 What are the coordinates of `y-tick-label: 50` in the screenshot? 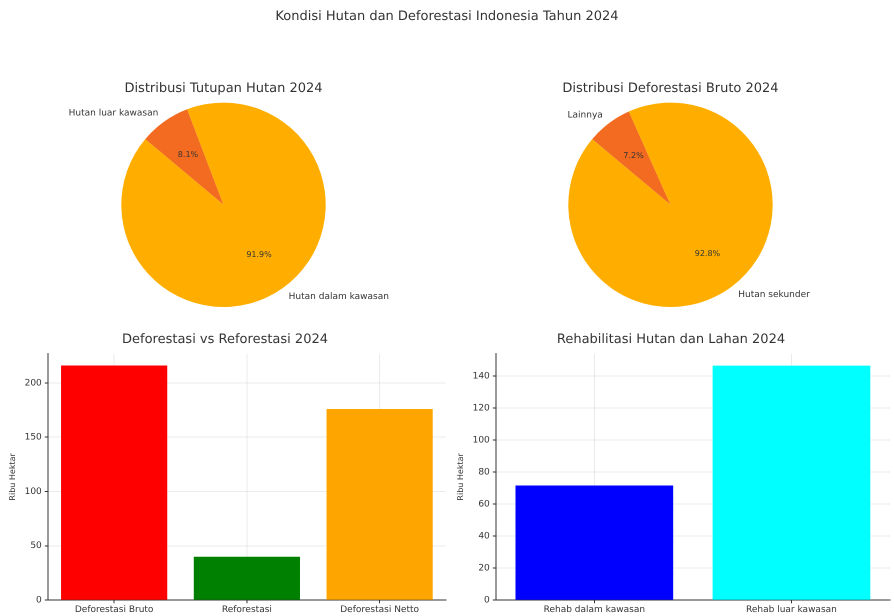 It's located at (36, 546).